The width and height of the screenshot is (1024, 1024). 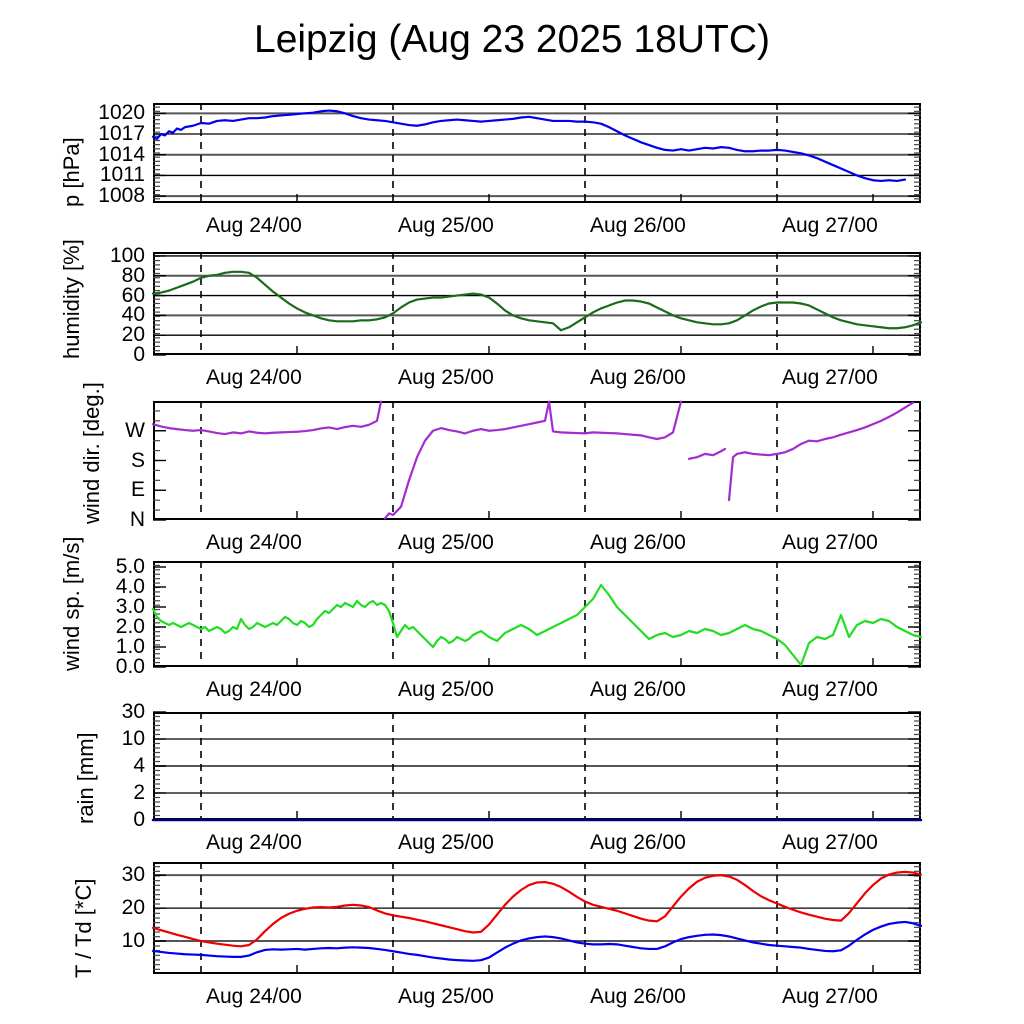 What do you see at coordinates (537, 301) in the screenshot?
I see `series-relative-humidity` at bounding box center [537, 301].